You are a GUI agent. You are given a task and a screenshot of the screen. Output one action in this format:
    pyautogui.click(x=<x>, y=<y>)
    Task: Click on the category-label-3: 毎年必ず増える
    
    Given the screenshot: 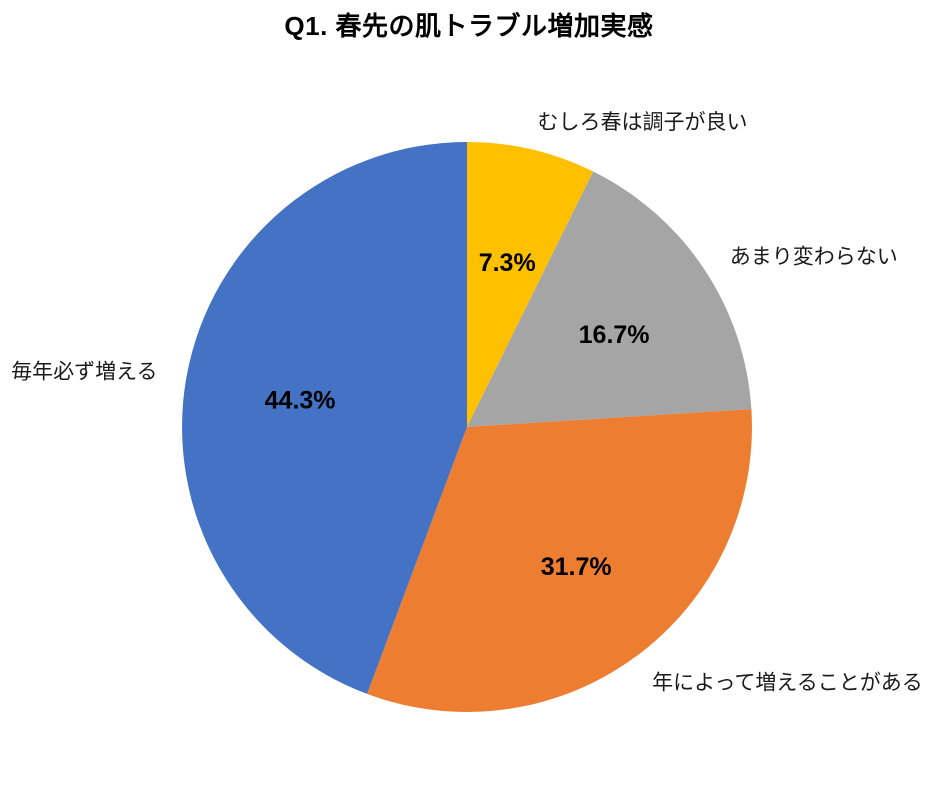 What is the action you would take?
    pyautogui.click(x=84, y=372)
    